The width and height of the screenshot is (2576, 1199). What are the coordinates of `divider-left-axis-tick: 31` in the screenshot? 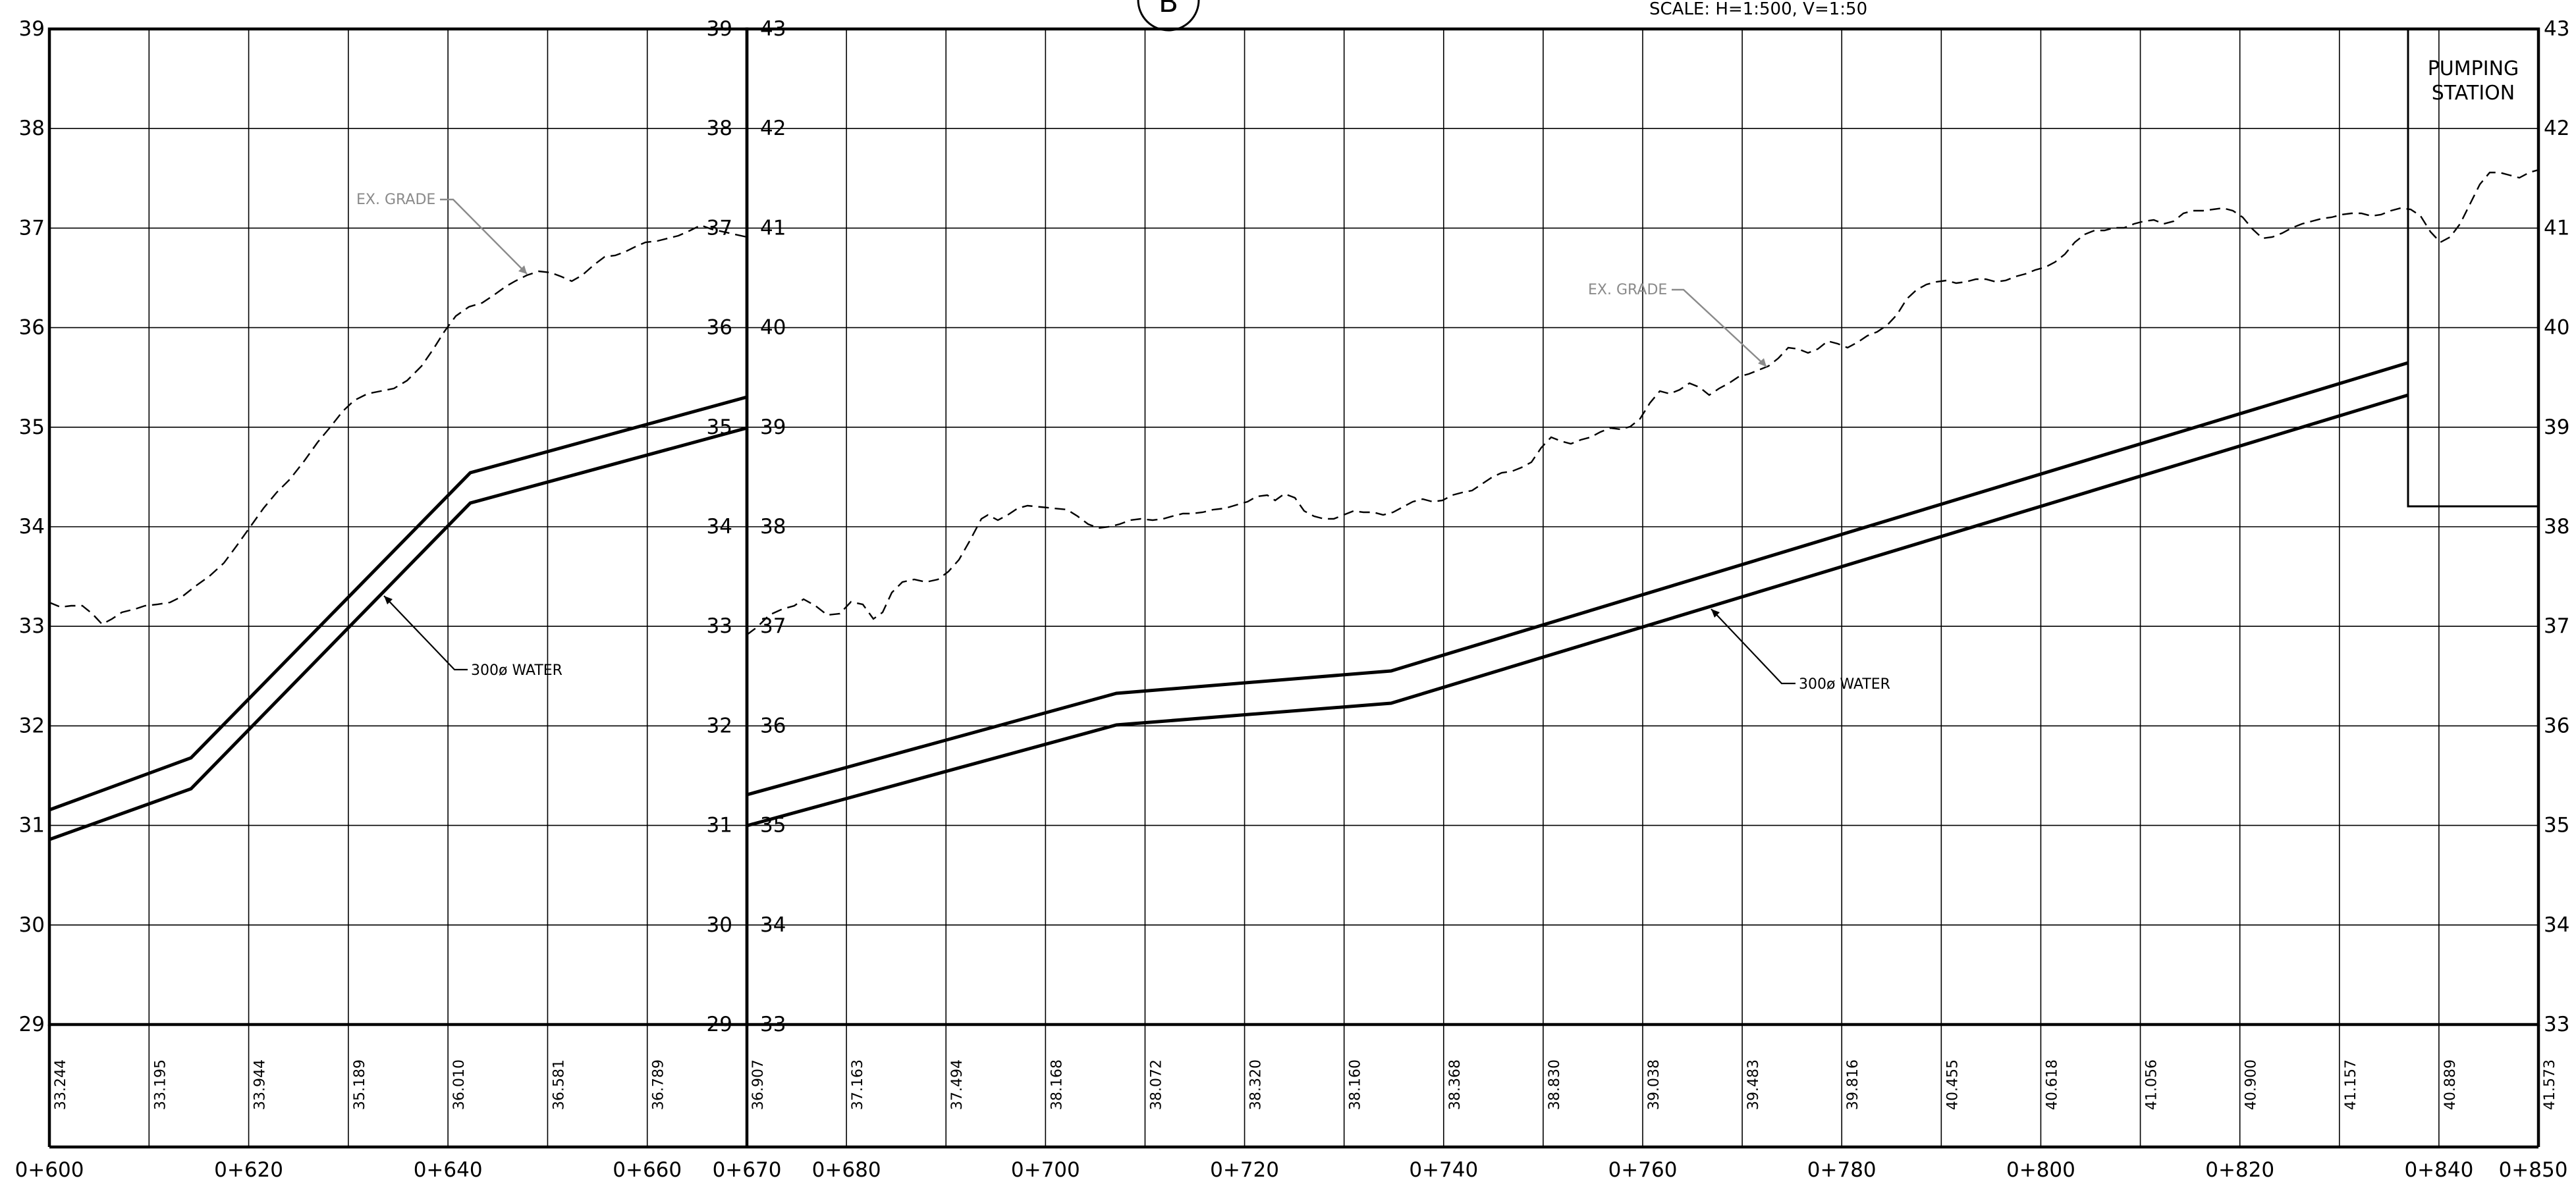 It's located at (719, 826).